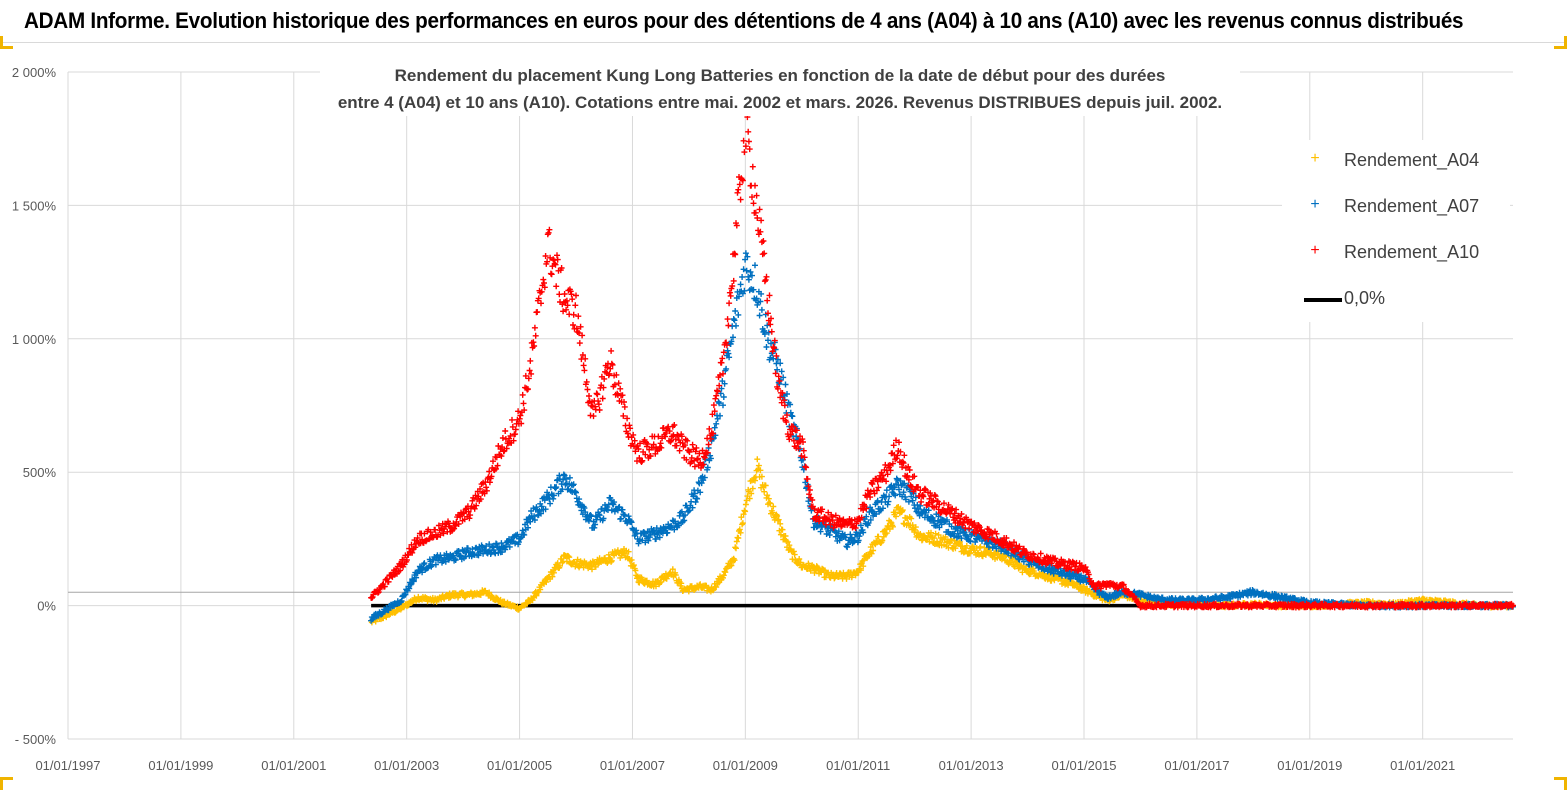 The width and height of the screenshot is (1567, 795). What do you see at coordinates (40, 472) in the screenshot?
I see `y-tick-label: 500%` at bounding box center [40, 472].